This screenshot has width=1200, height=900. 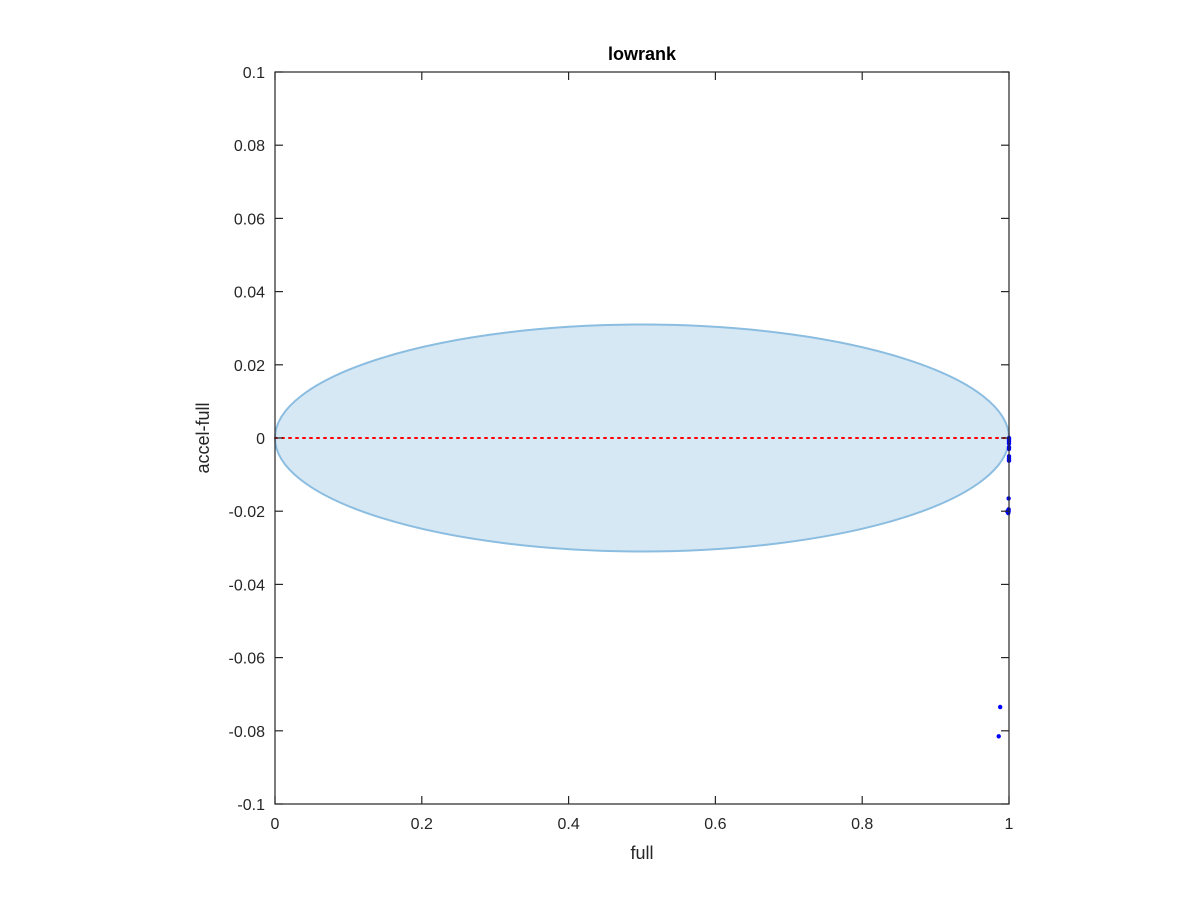 What do you see at coordinates (247, 512) in the screenshot?
I see `y-tick-label: -0.02` at bounding box center [247, 512].